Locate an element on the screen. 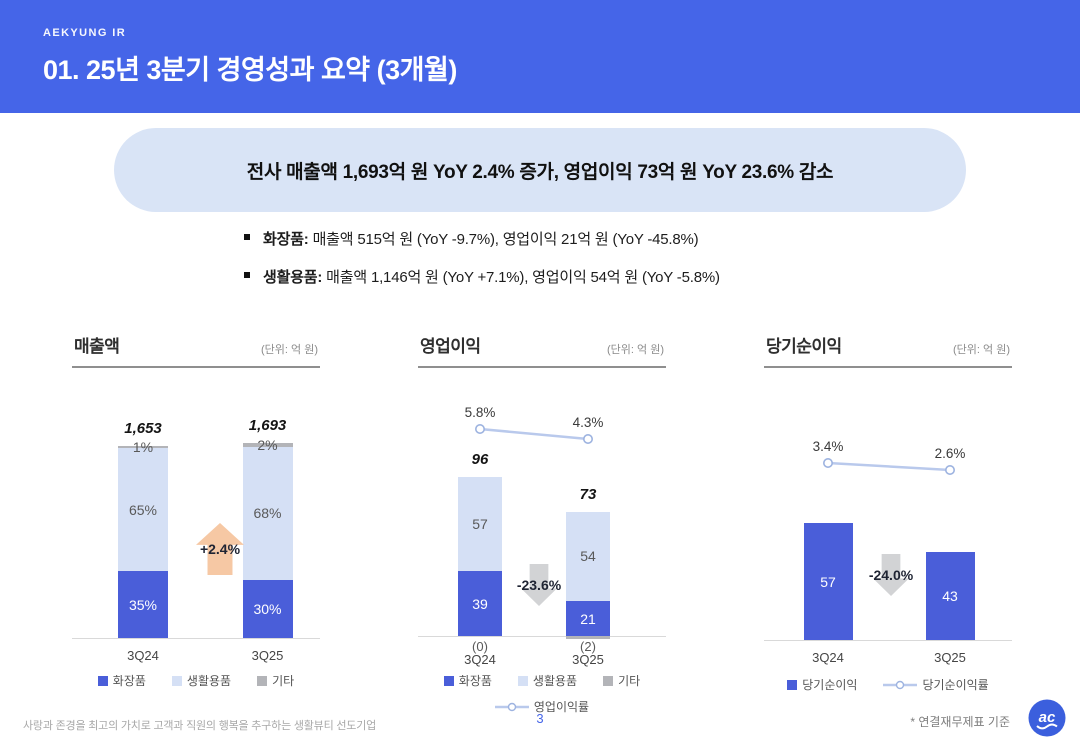 The height and width of the screenshot is (743, 1080). legend-label: 영업이익률 is located at coordinates (561, 707).